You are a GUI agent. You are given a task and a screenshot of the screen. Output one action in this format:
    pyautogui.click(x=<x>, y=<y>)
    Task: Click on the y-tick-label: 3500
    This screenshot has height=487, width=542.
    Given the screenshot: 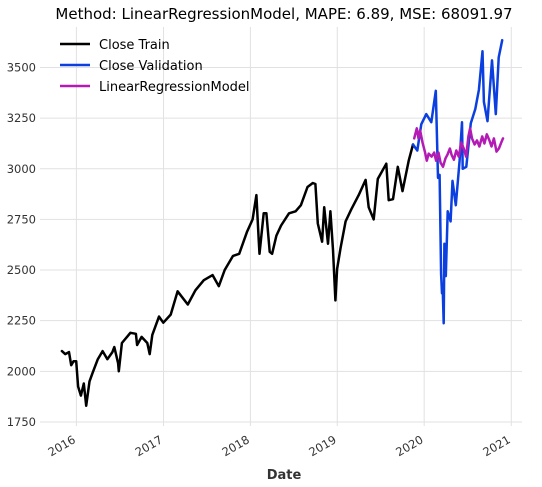 What is the action you would take?
    pyautogui.click(x=21, y=68)
    